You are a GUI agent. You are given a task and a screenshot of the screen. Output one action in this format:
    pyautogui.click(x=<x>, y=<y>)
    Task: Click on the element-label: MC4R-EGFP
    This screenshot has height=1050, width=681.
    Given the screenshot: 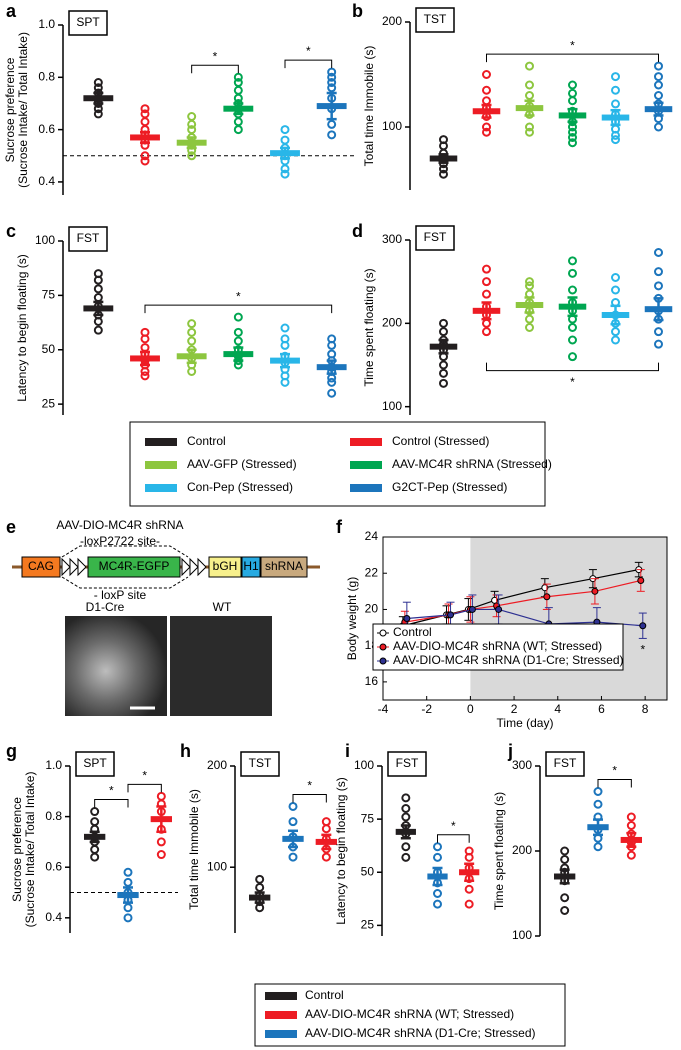 What is the action you would take?
    pyautogui.click(x=134, y=566)
    